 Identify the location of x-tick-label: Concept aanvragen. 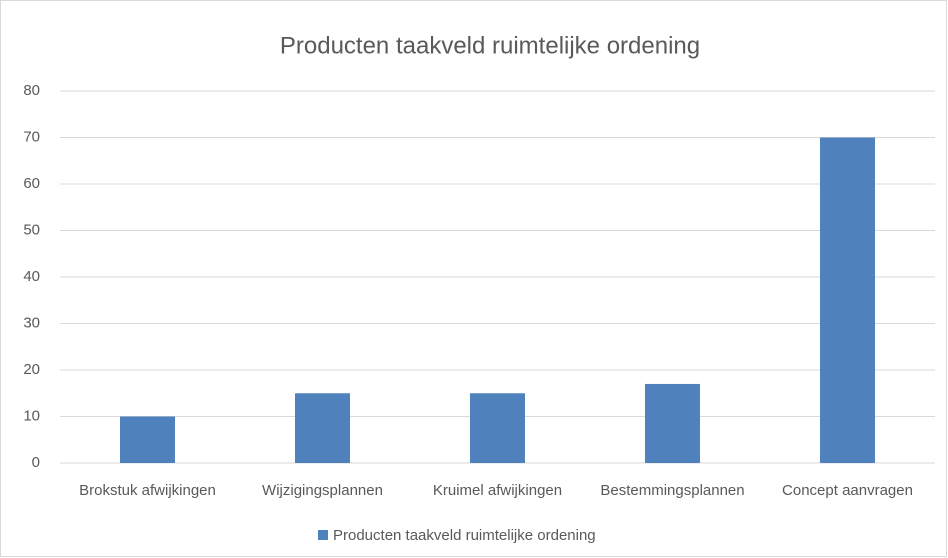
(847, 490).